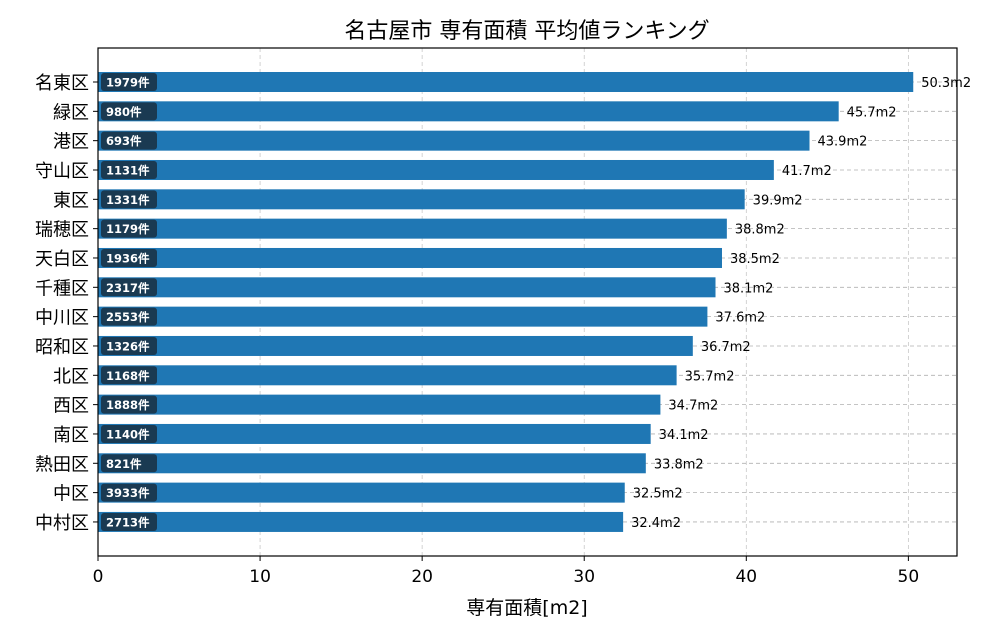  I want to click on value-label: 38.8m2, so click(760, 230).